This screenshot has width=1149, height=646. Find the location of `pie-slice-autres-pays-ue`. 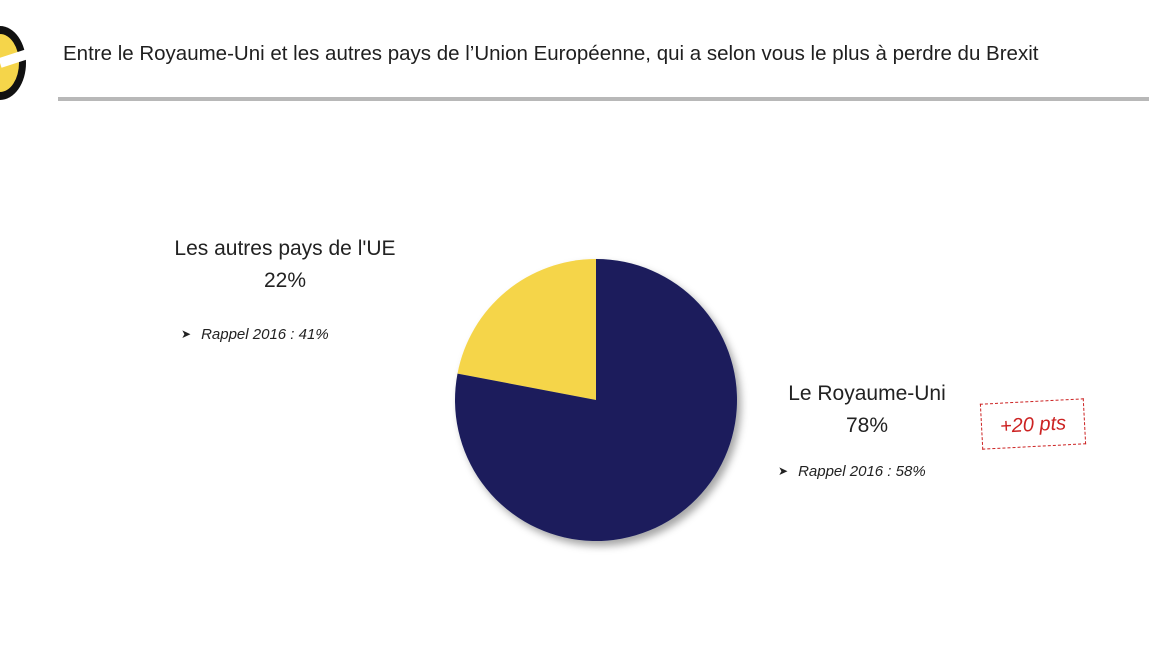

pie-slice-autres-pays-ue is located at coordinates (526, 329).